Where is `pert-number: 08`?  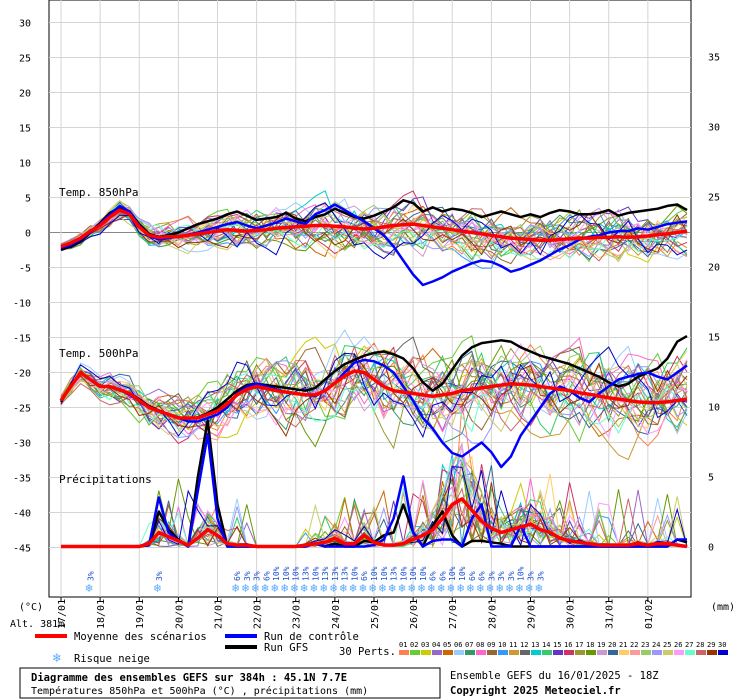 pert-number: 08 is located at coordinates (480, 645).